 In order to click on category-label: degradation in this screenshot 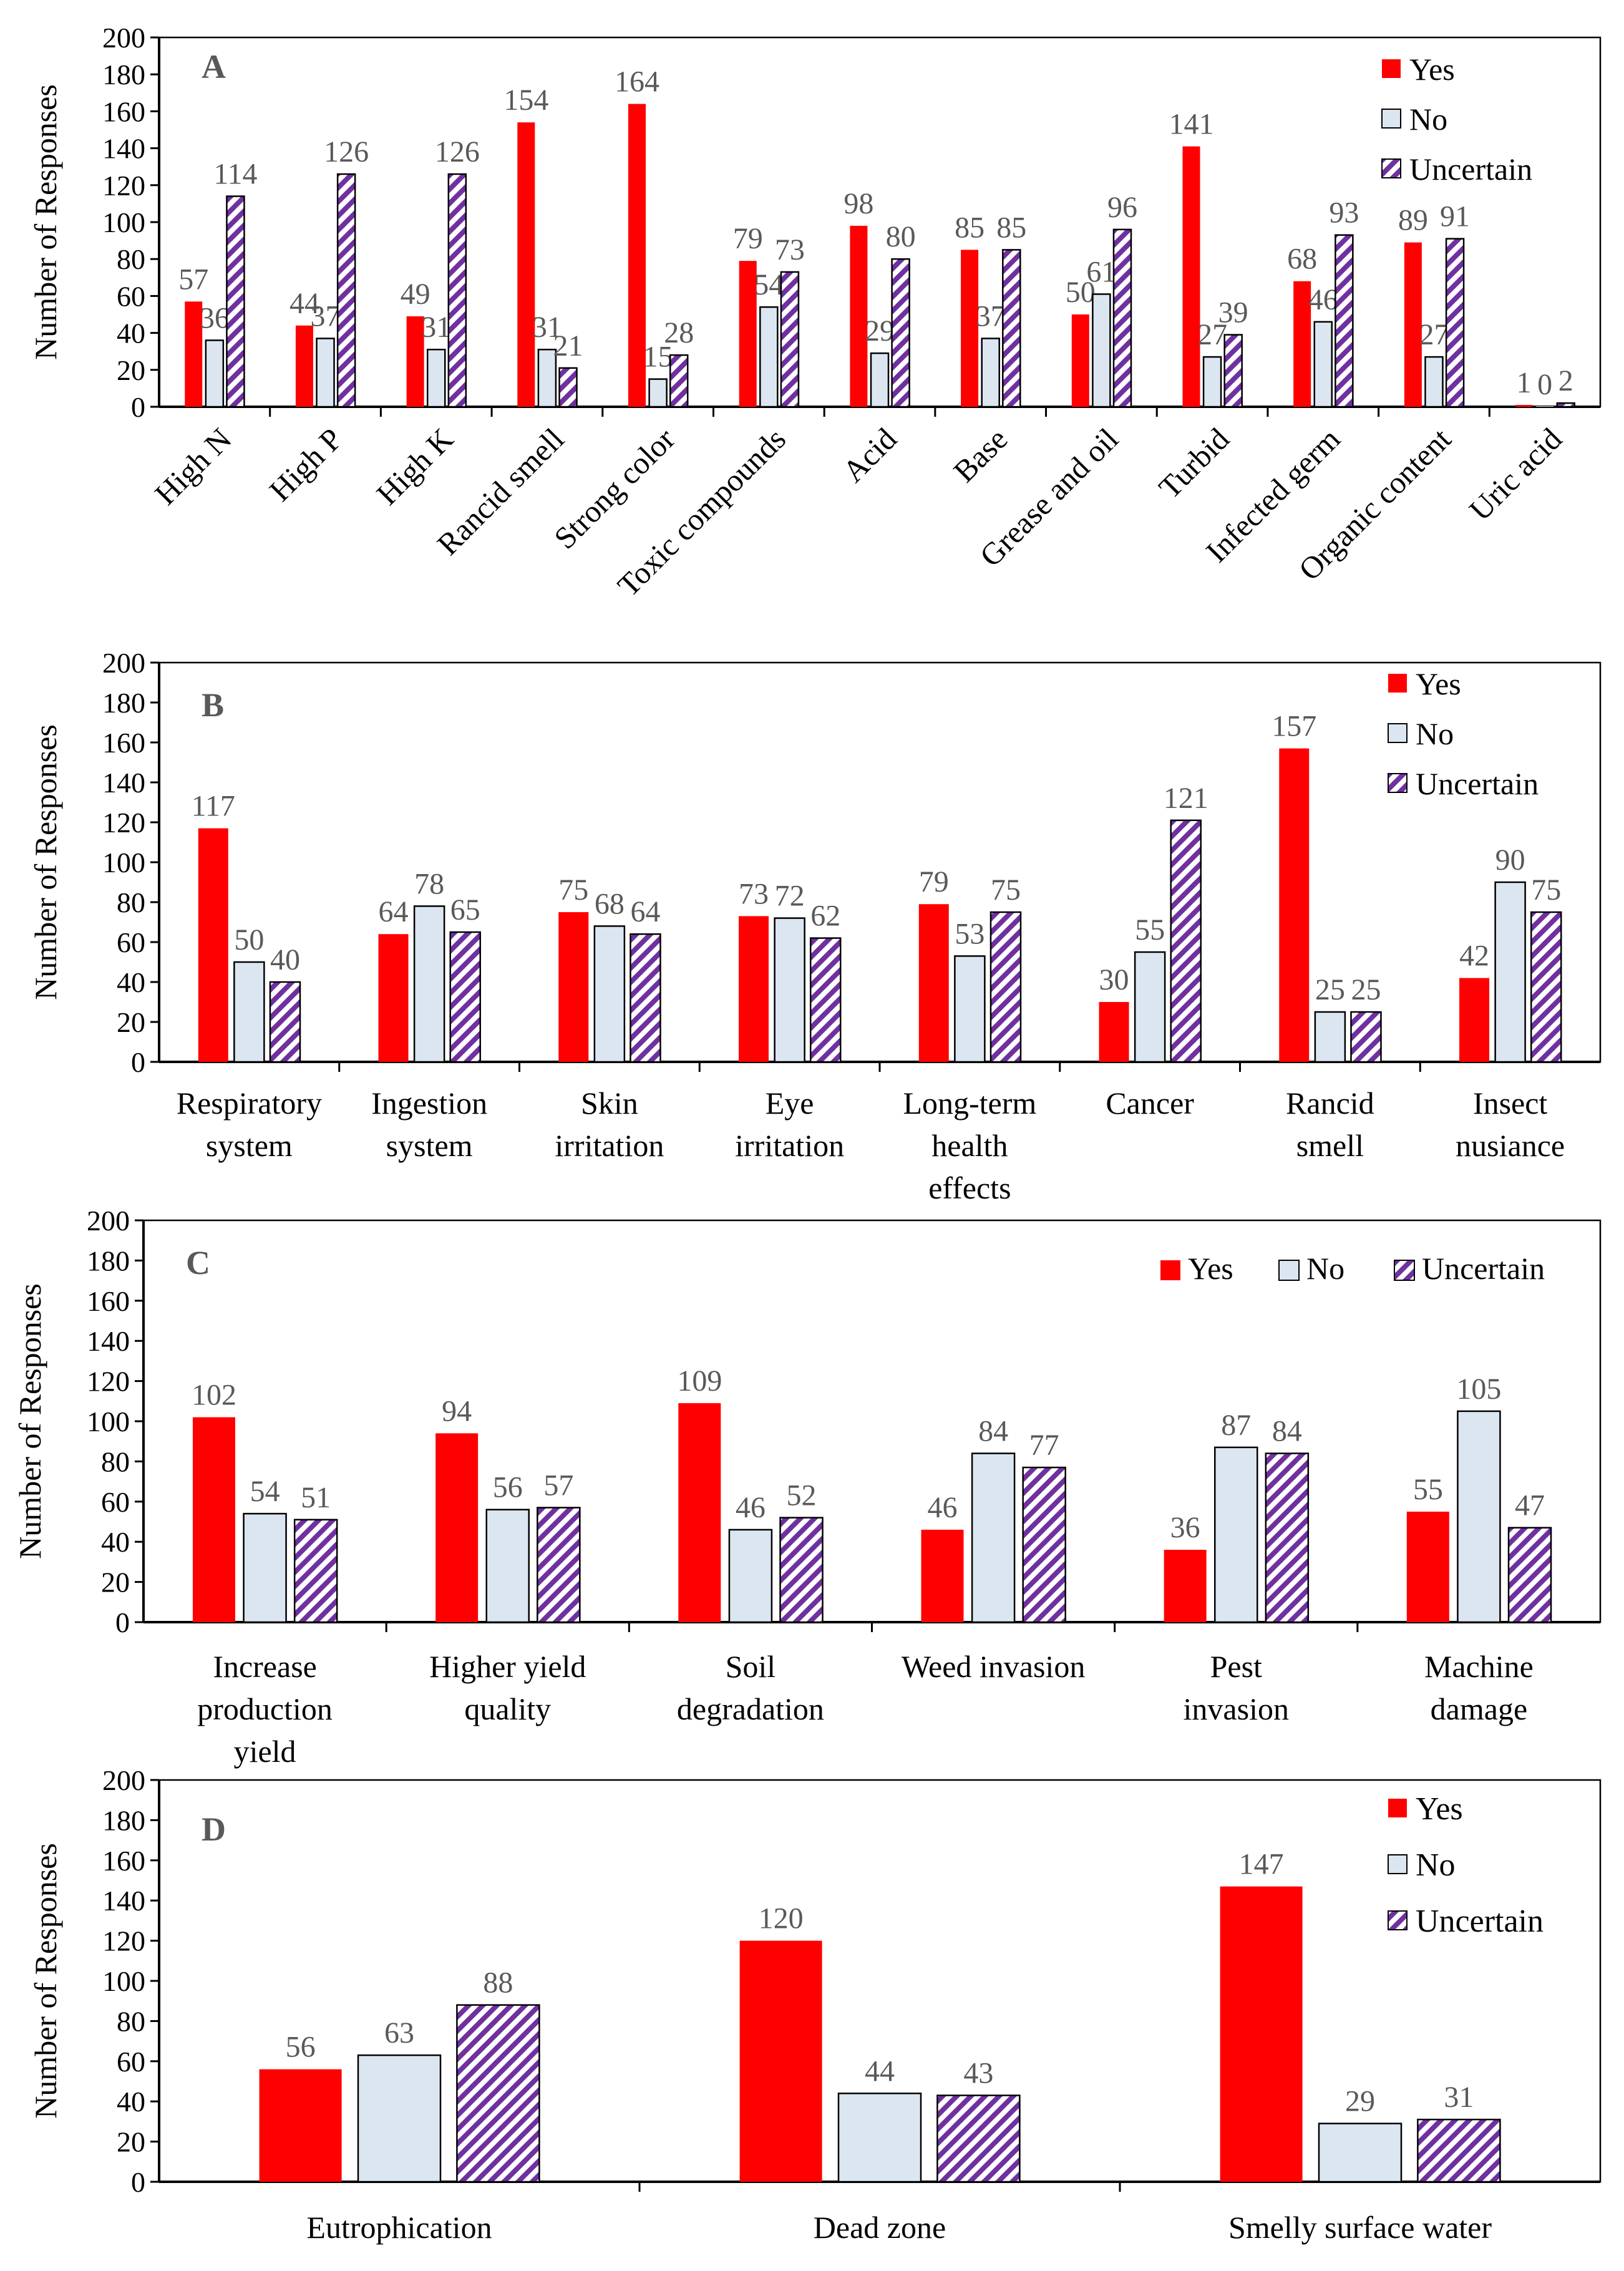, I will do `click(750, 1709)`.